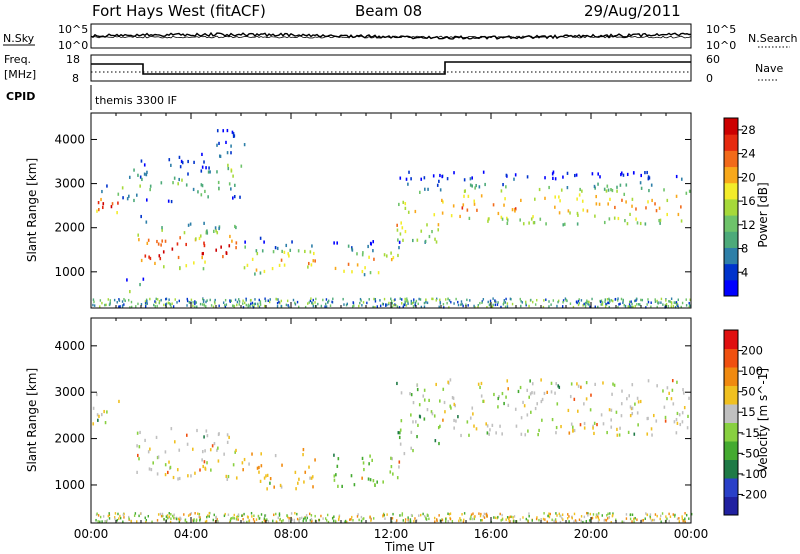  Describe the element at coordinates (20, 96) in the screenshot. I see `cpid-label: CPID` at that location.